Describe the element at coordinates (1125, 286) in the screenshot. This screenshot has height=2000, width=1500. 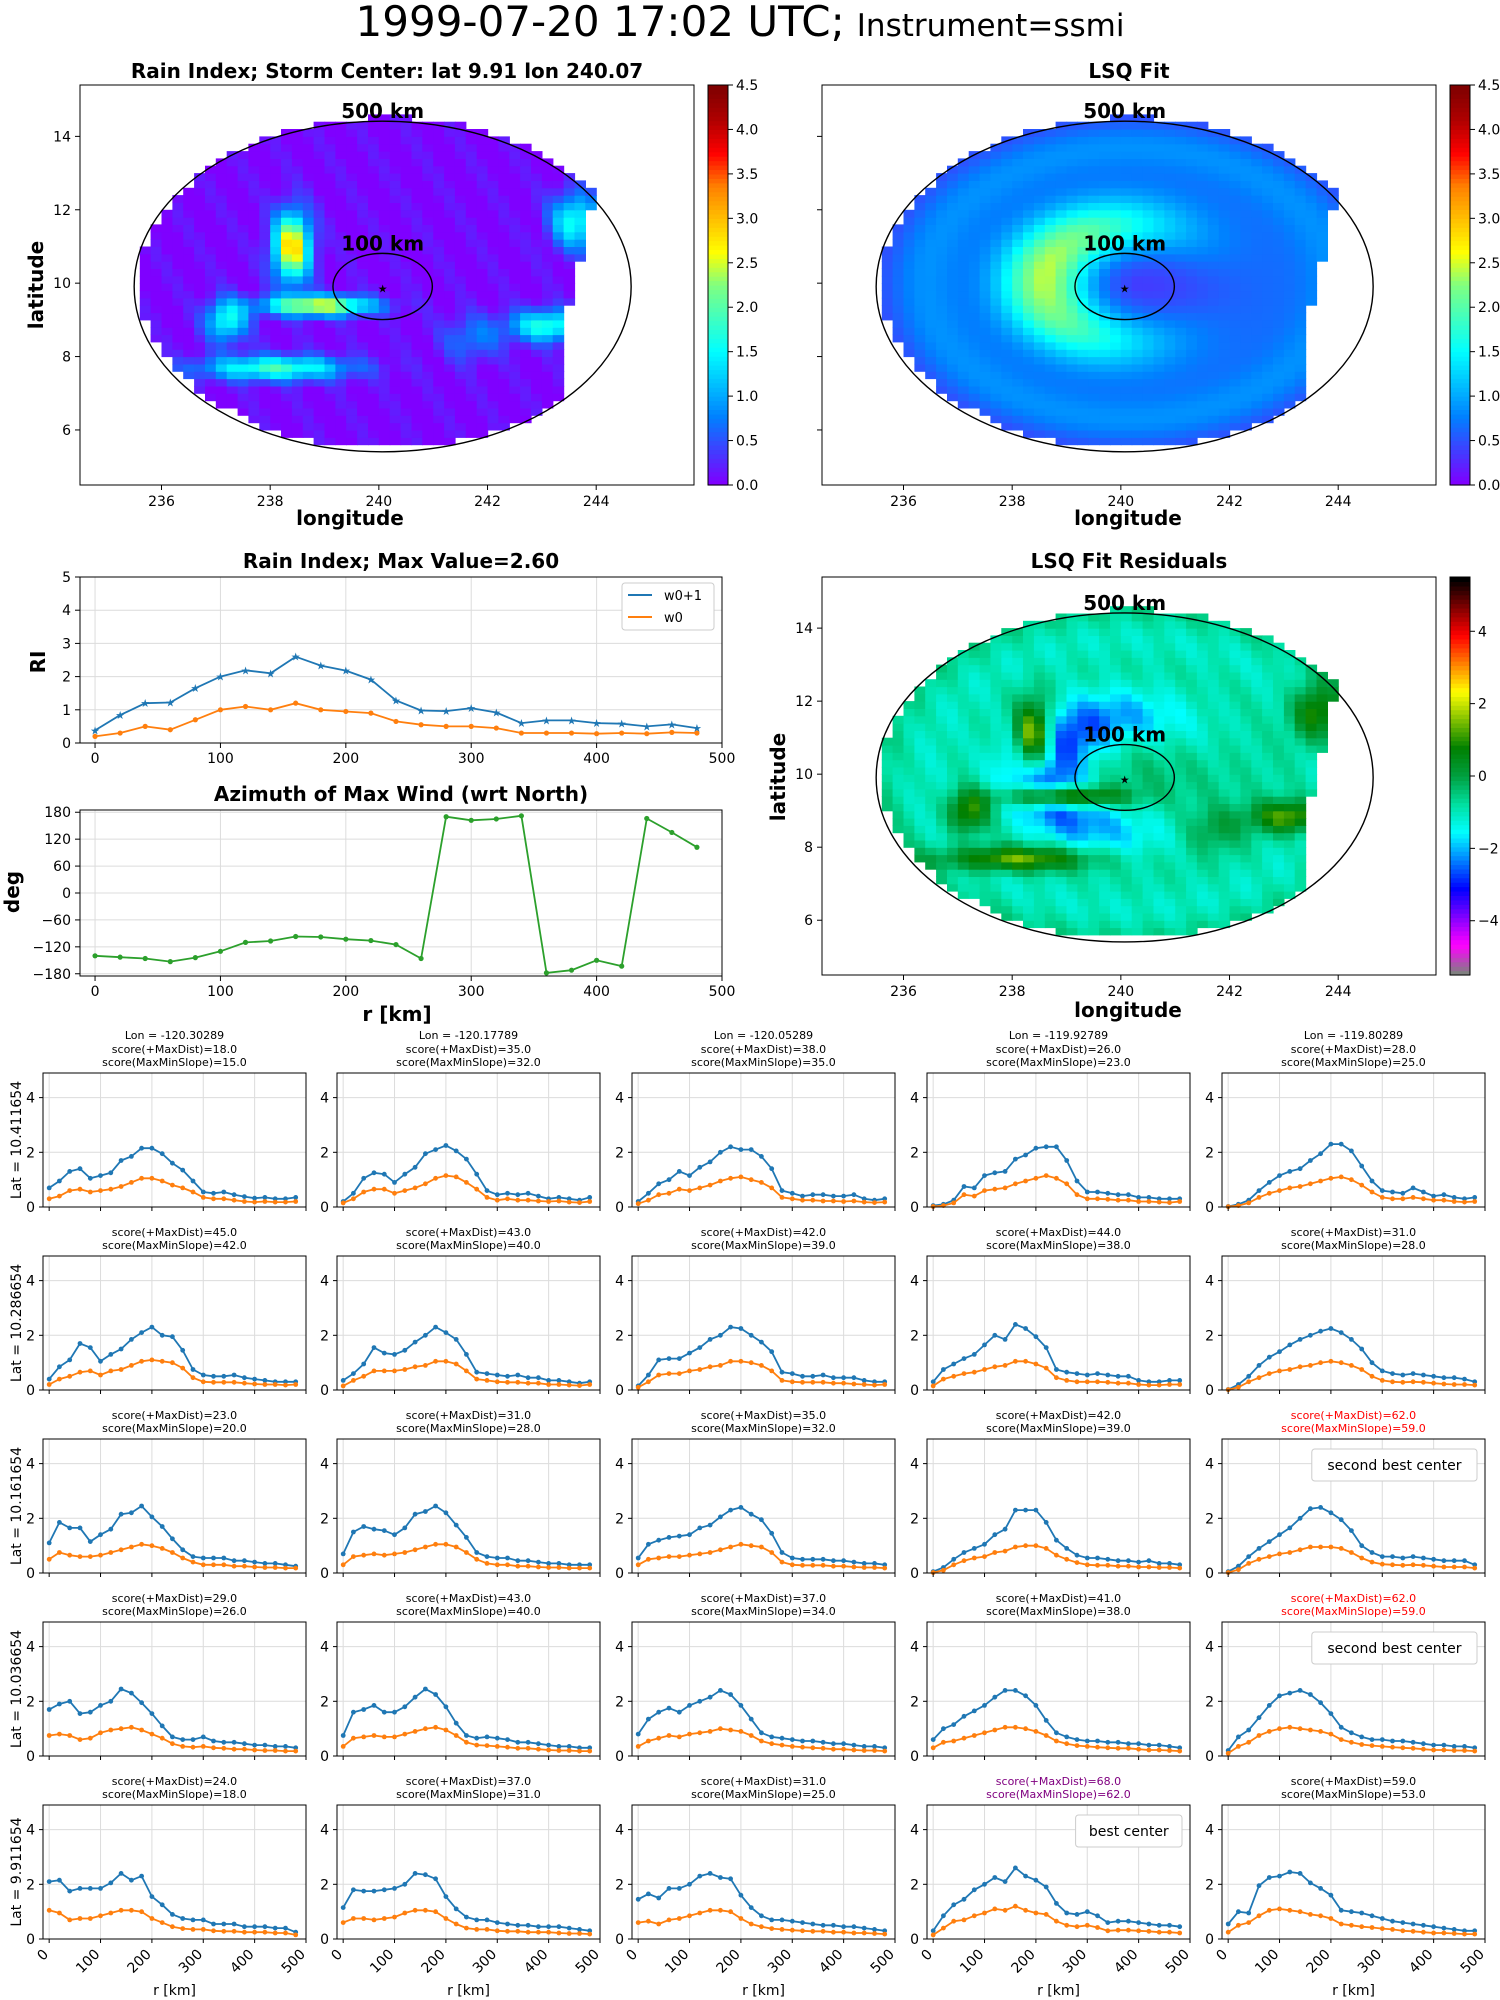
I see `ring-100km` at that location.